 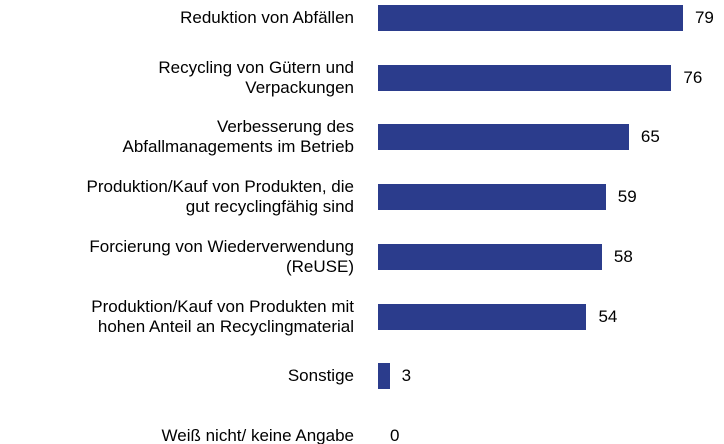 I want to click on value-label: 0, so click(x=395, y=434).